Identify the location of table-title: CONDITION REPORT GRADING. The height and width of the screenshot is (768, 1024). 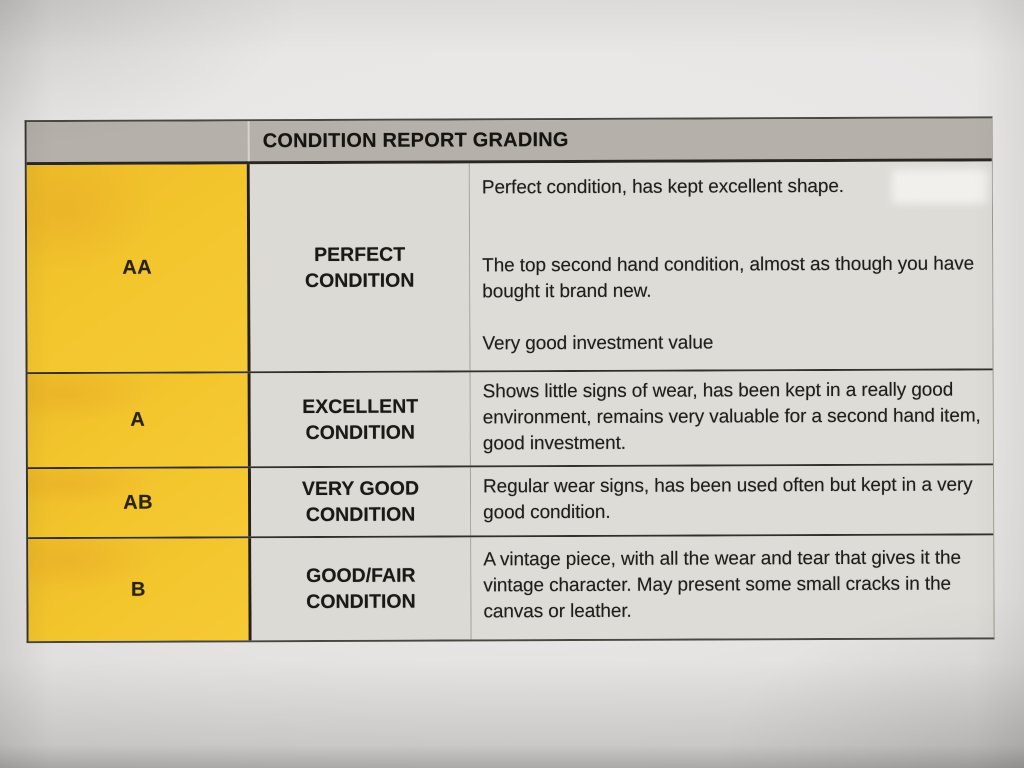
(415, 140).